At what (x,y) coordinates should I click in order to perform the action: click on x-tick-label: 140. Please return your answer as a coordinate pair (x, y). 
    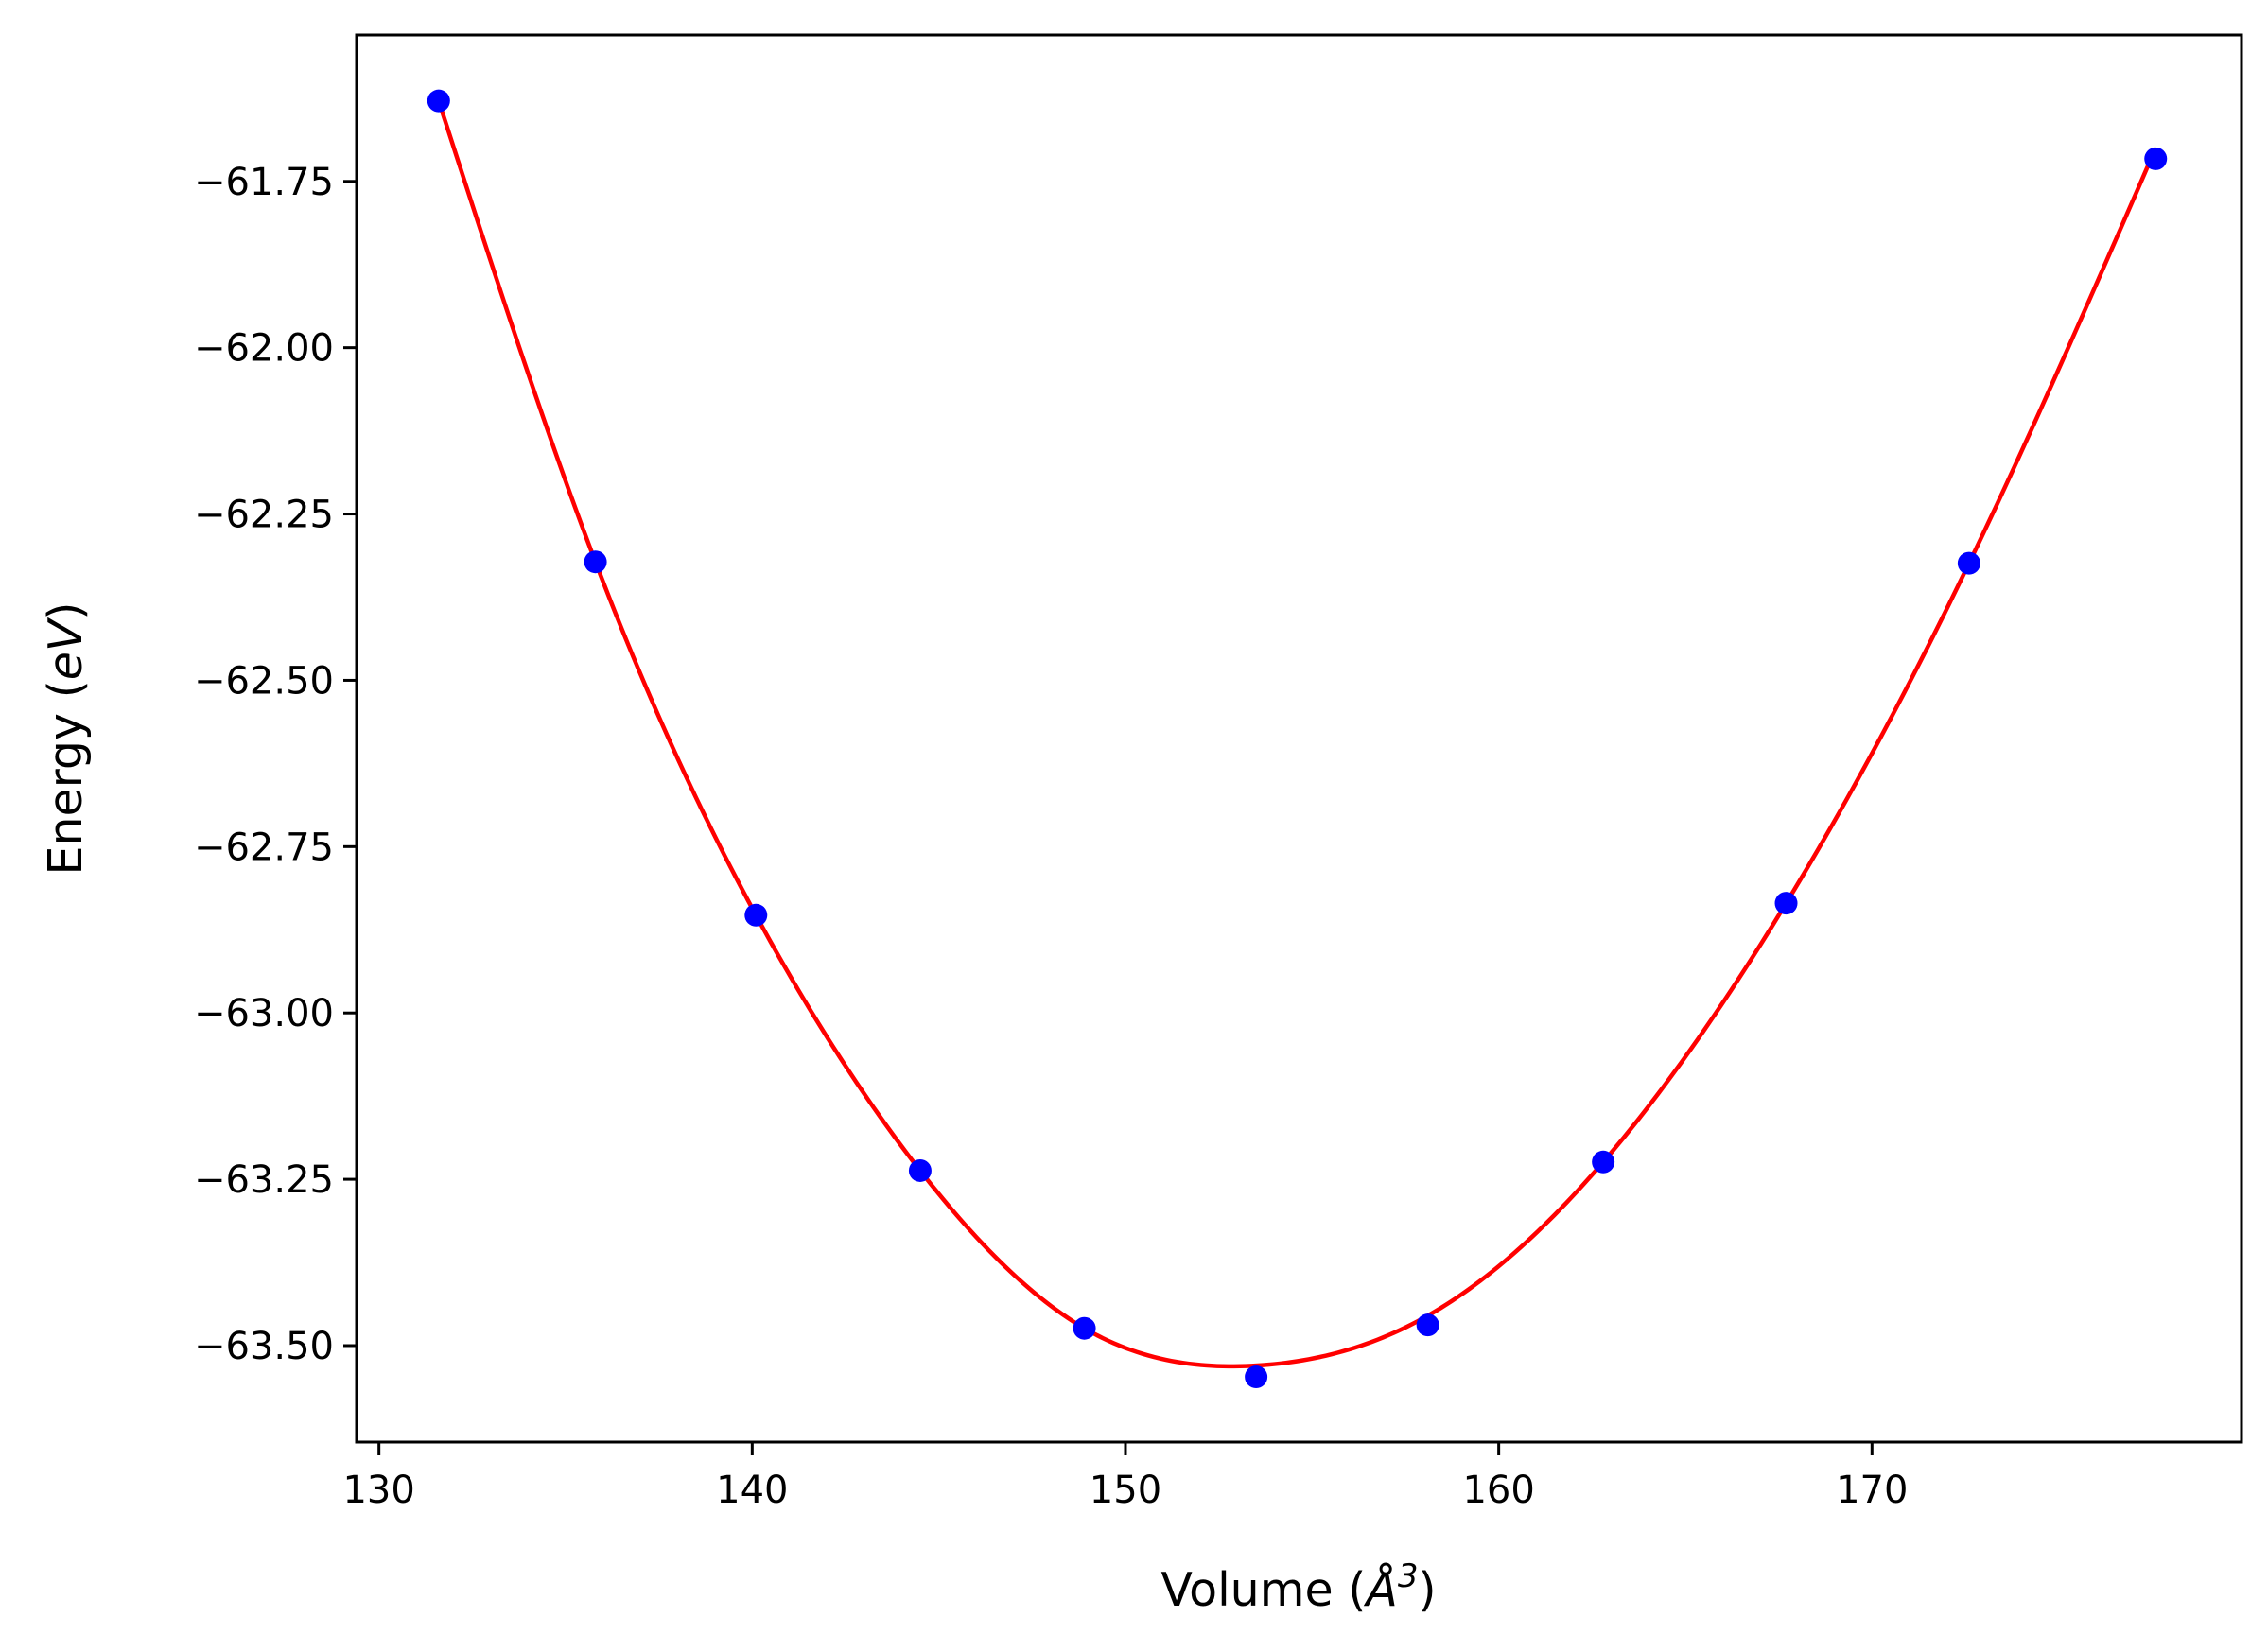
    Looking at the image, I should click on (752, 1491).